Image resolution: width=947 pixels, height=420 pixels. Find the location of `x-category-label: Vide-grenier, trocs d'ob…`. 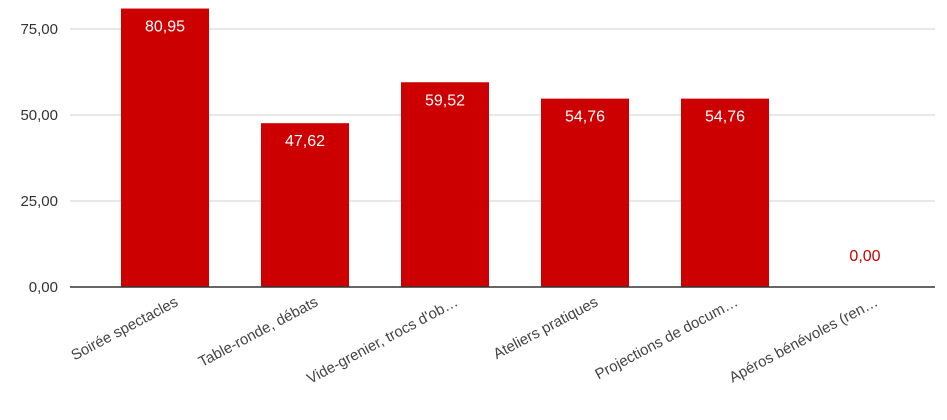

x-category-label: Vide-grenier, trocs d'ob… is located at coordinates (382, 341).